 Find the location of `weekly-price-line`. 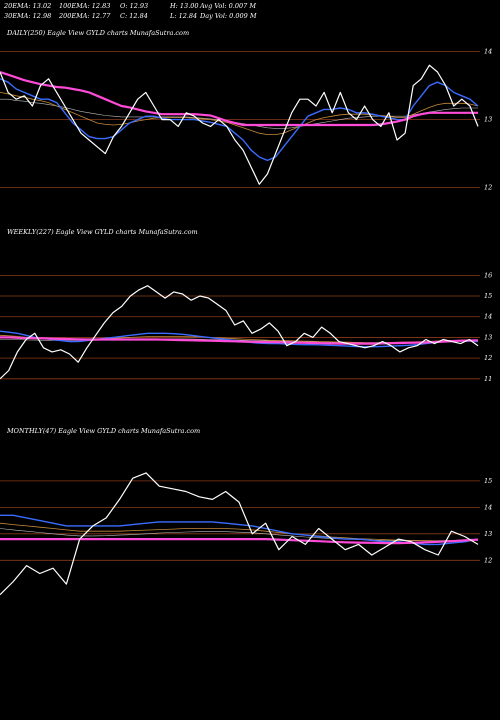

weekly-price-line is located at coordinates (239, 332).